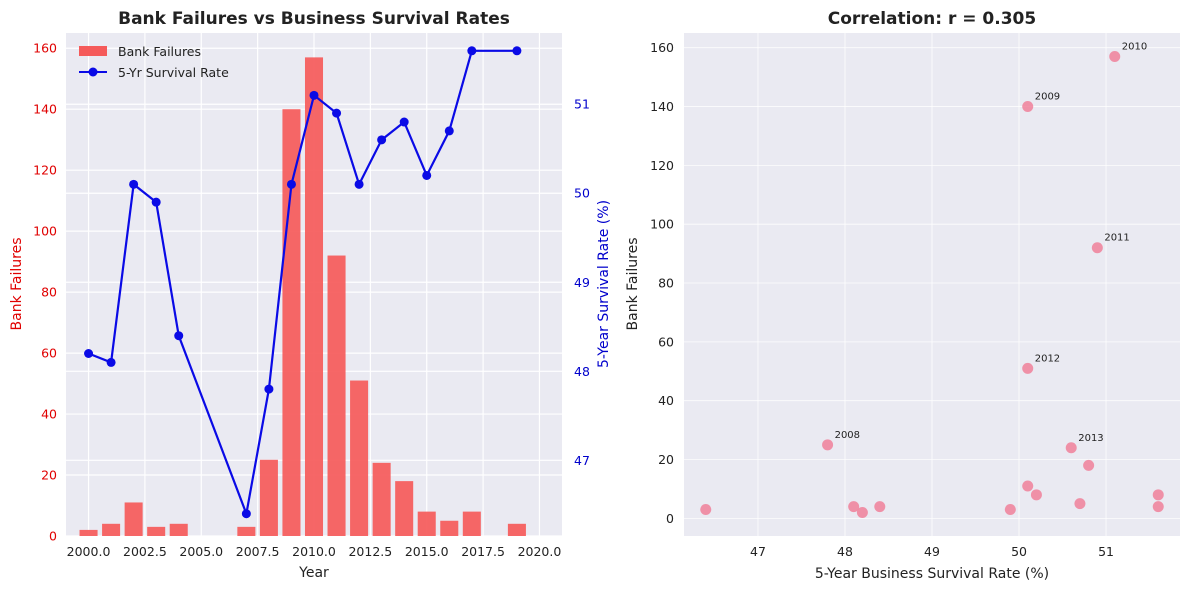 Image resolution: width=1190 pixels, height=590 pixels. I want to click on left-x-tick-label: 2017.5, so click(483, 551).